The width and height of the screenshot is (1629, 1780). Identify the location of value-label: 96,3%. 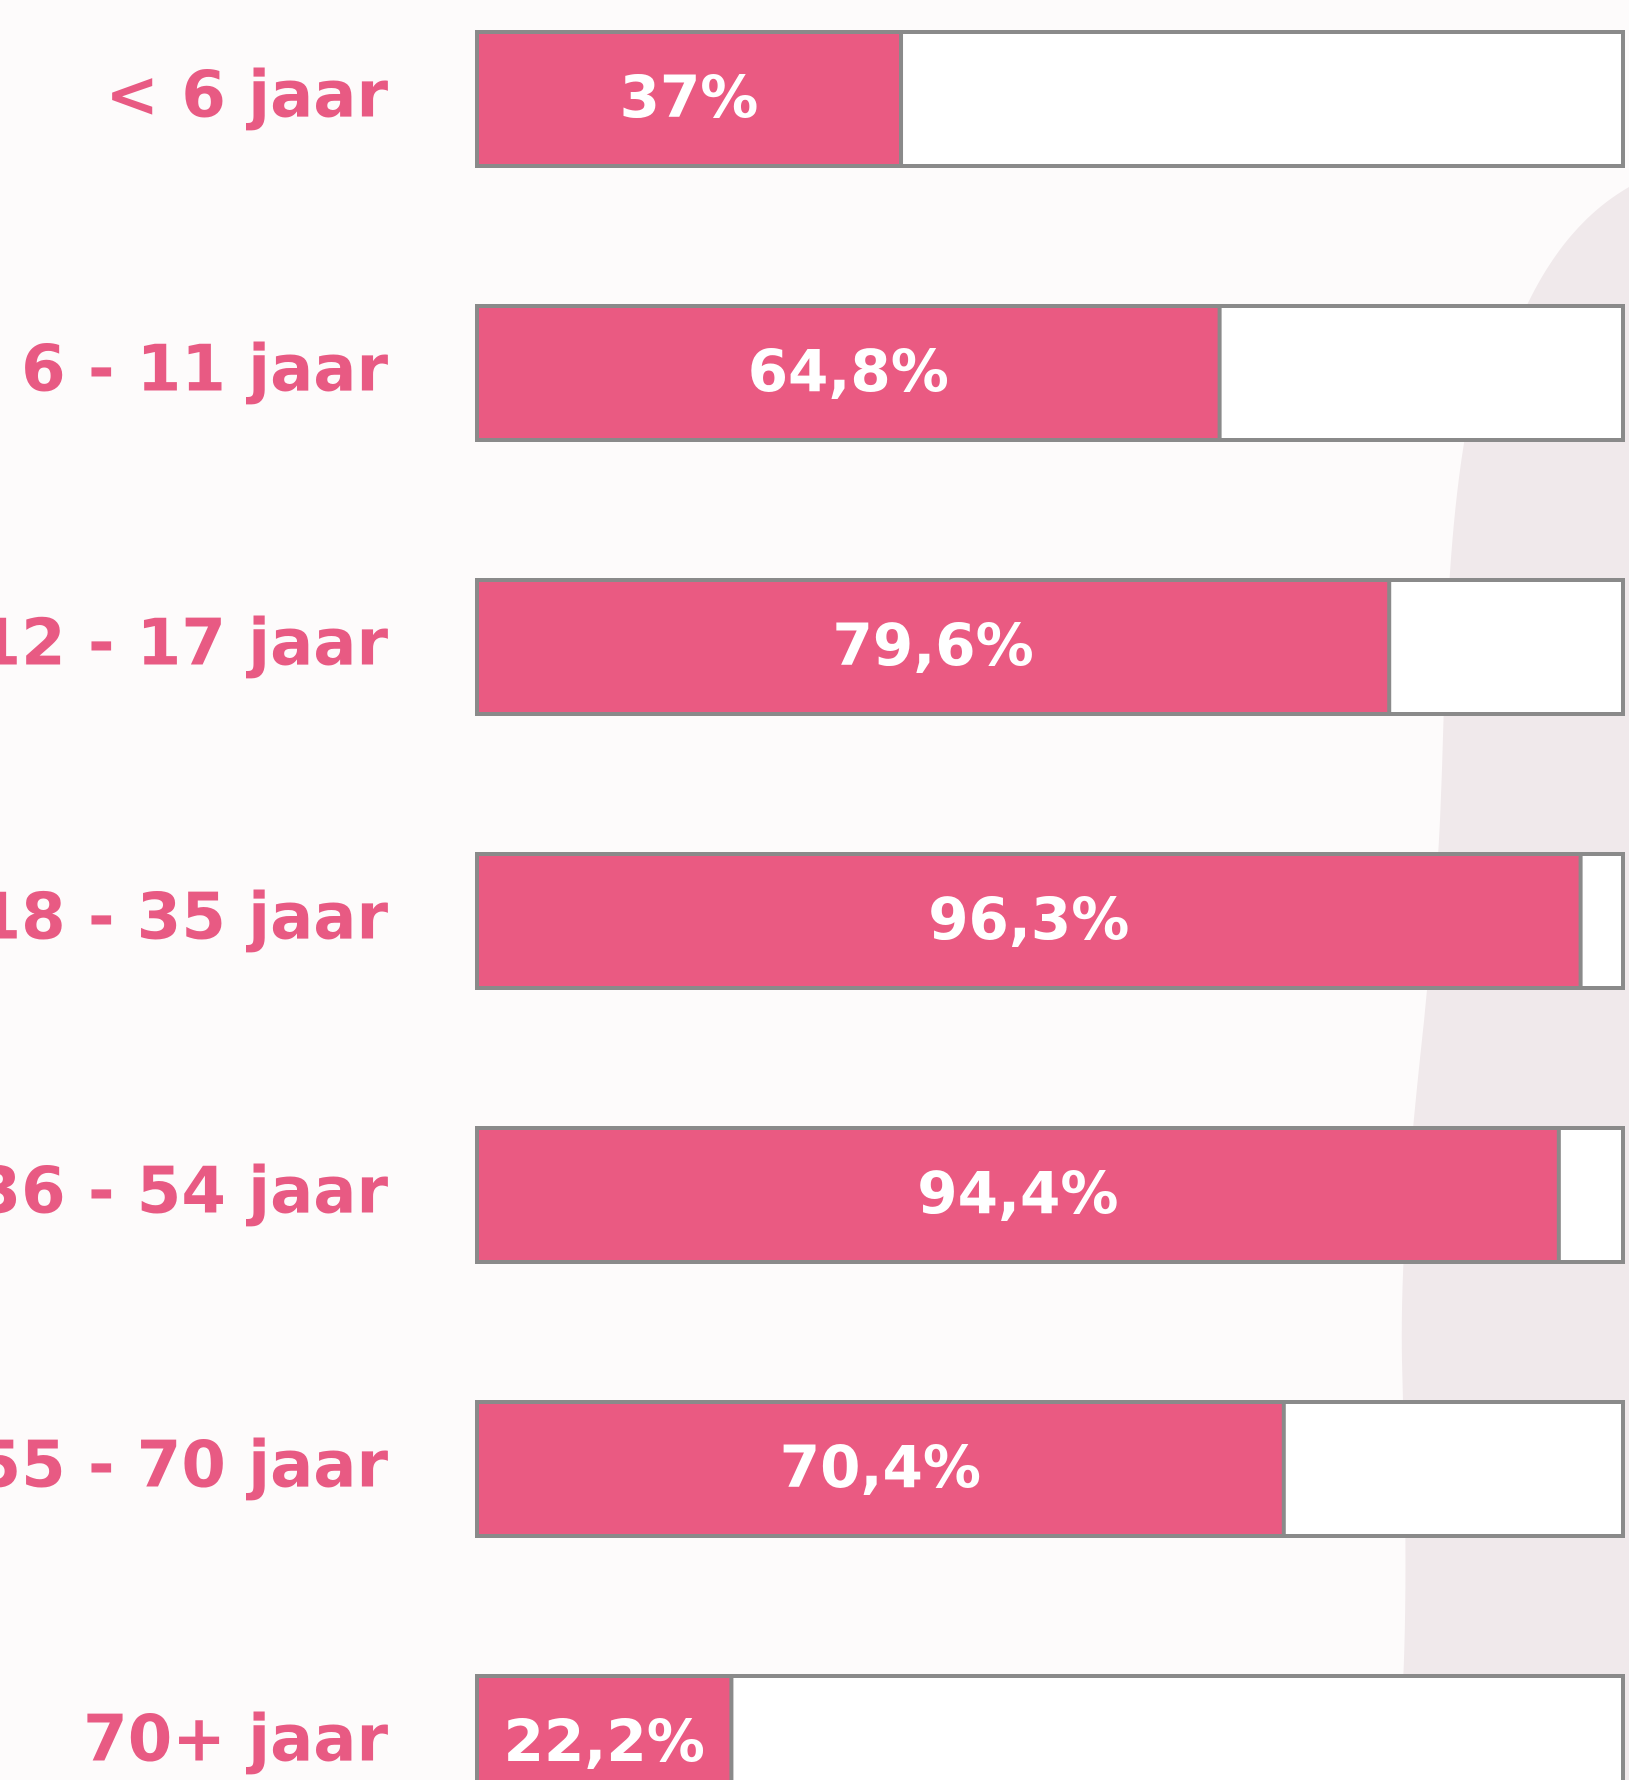
(1028, 919).